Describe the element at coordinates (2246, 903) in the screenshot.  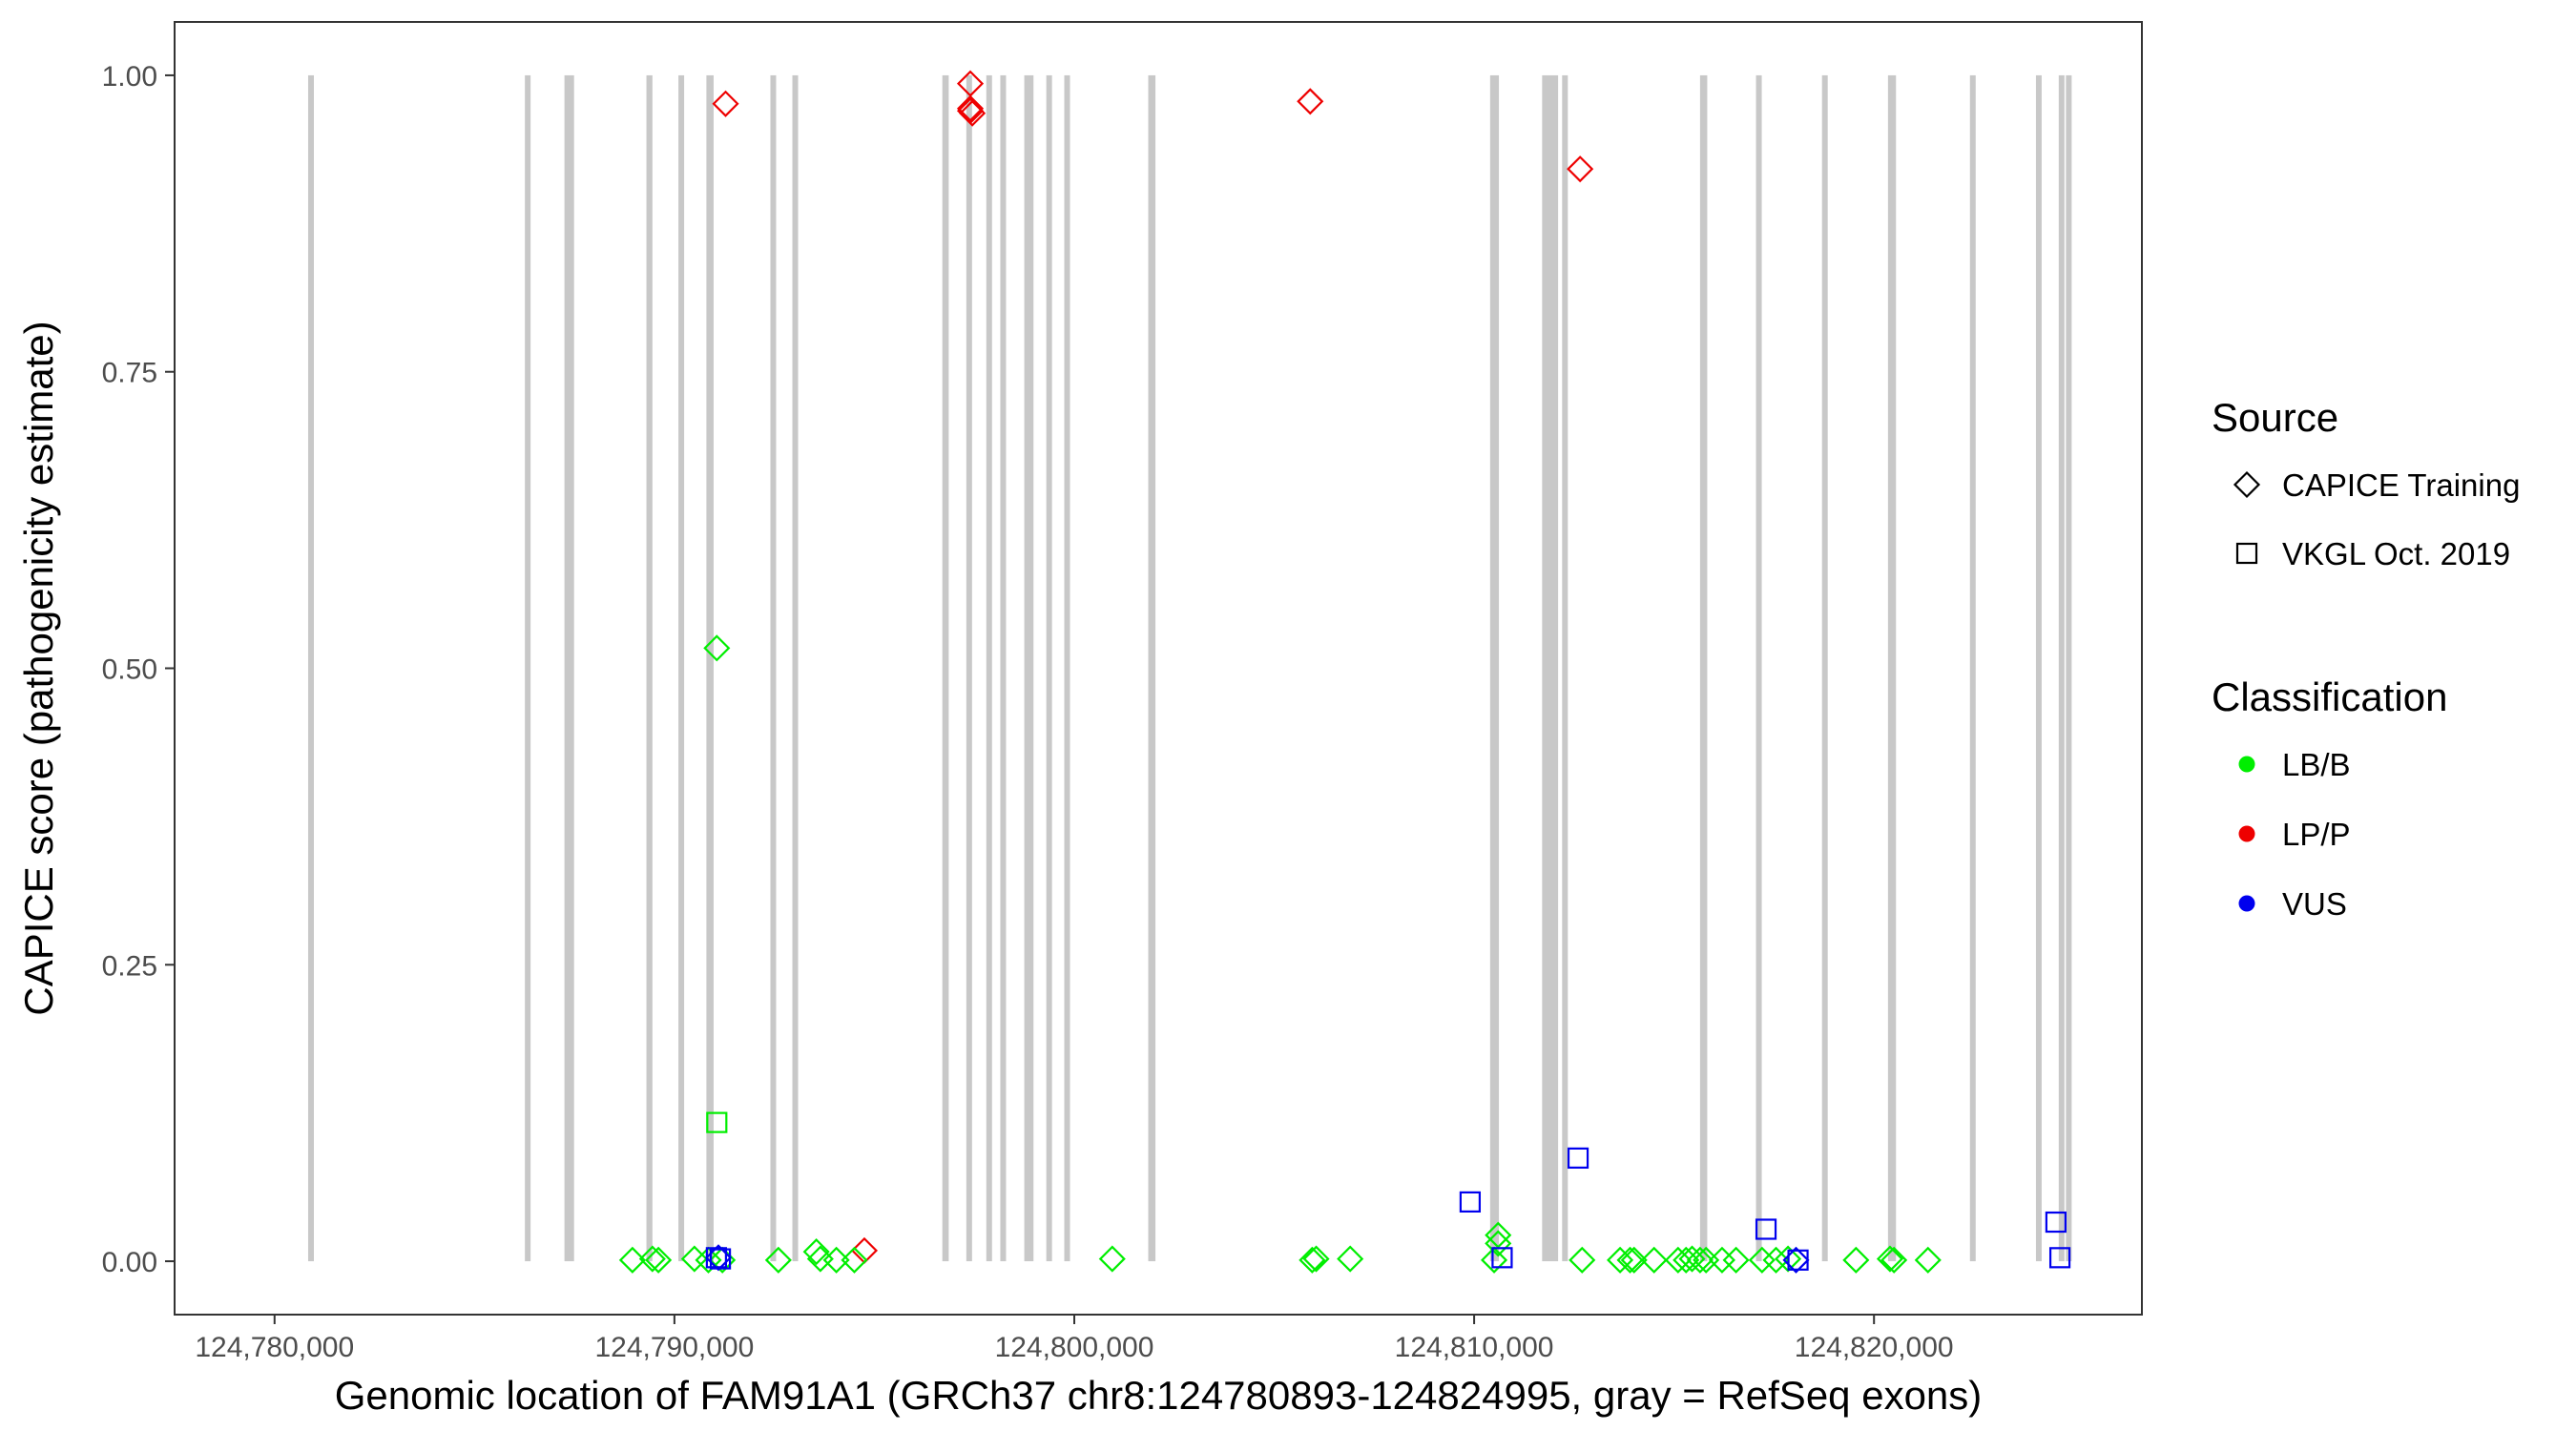
I see `legend-key-vus` at that location.